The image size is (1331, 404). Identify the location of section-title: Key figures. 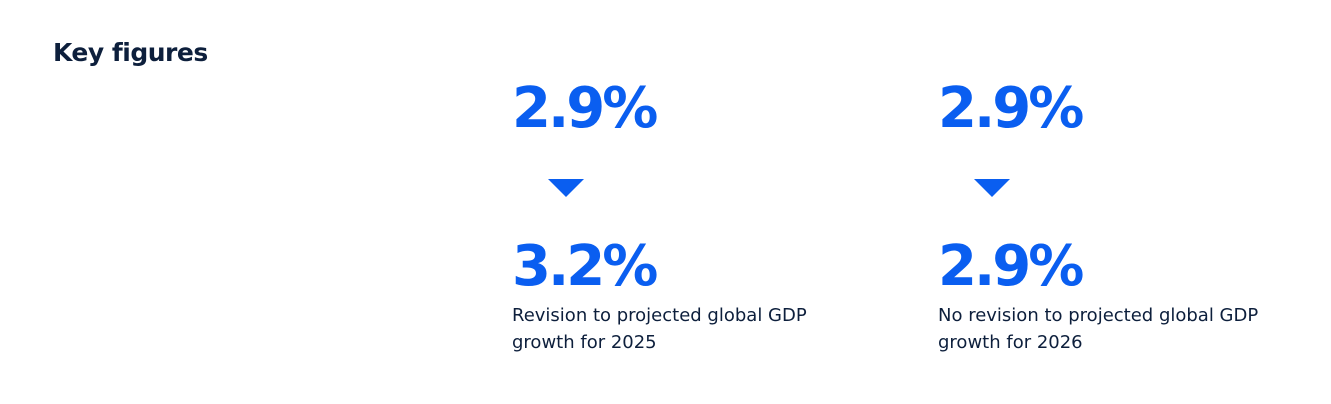
(130, 52).